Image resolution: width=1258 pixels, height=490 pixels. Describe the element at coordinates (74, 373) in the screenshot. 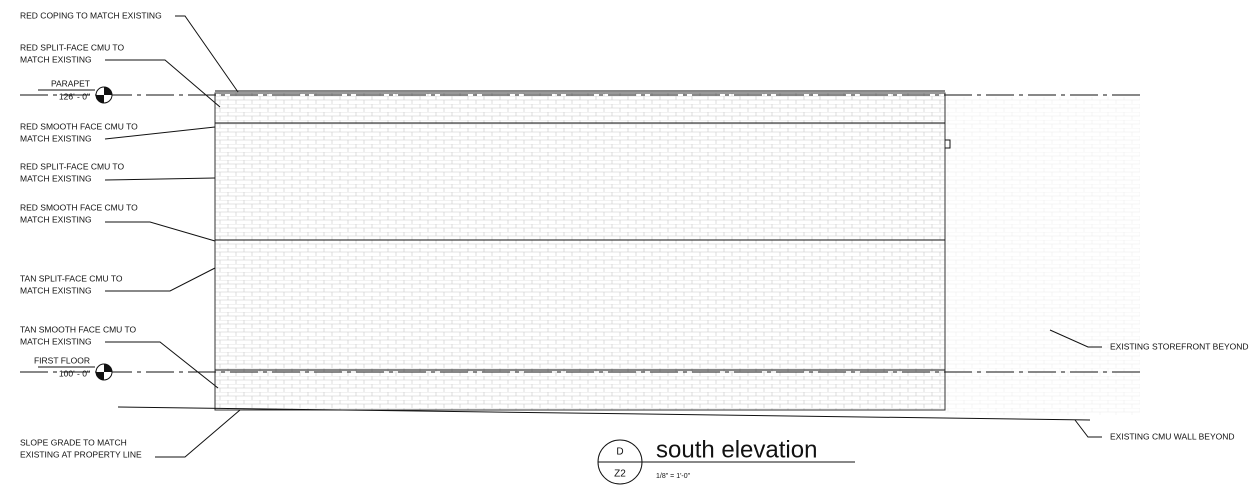

I see `level-elevation: 100' - 0"` at that location.